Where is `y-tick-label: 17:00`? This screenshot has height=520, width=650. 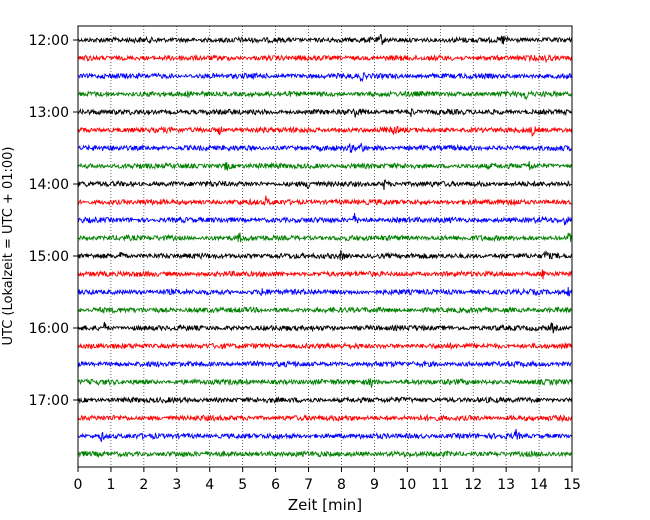
y-tick-label: 17:00 is located at coordinates (49, 401).